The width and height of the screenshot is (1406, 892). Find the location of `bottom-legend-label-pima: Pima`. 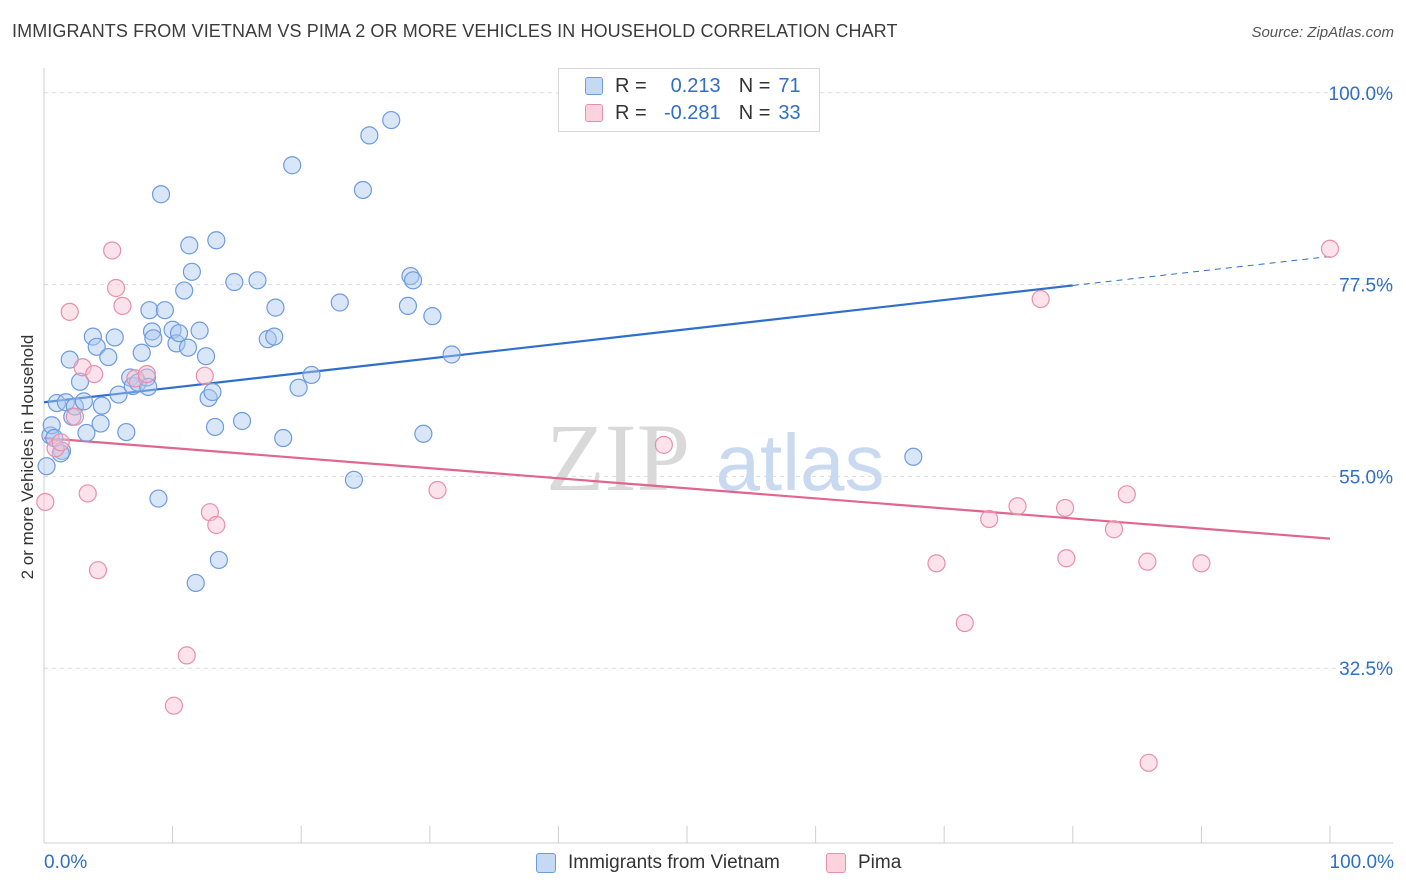

bottom-legend-label-pima: Pima is located at coordinates (880, 862).